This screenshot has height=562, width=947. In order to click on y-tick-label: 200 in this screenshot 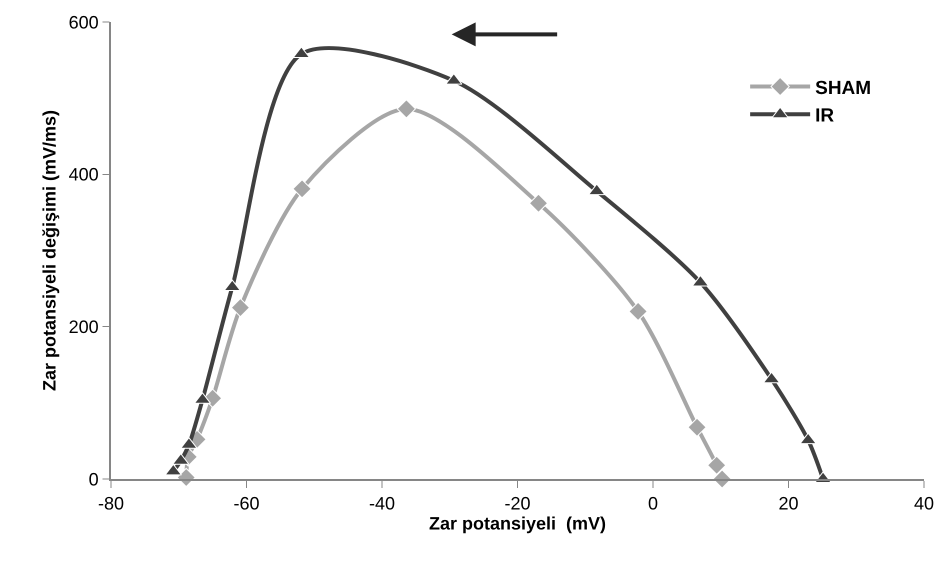, I will do `click(83, 326)`.